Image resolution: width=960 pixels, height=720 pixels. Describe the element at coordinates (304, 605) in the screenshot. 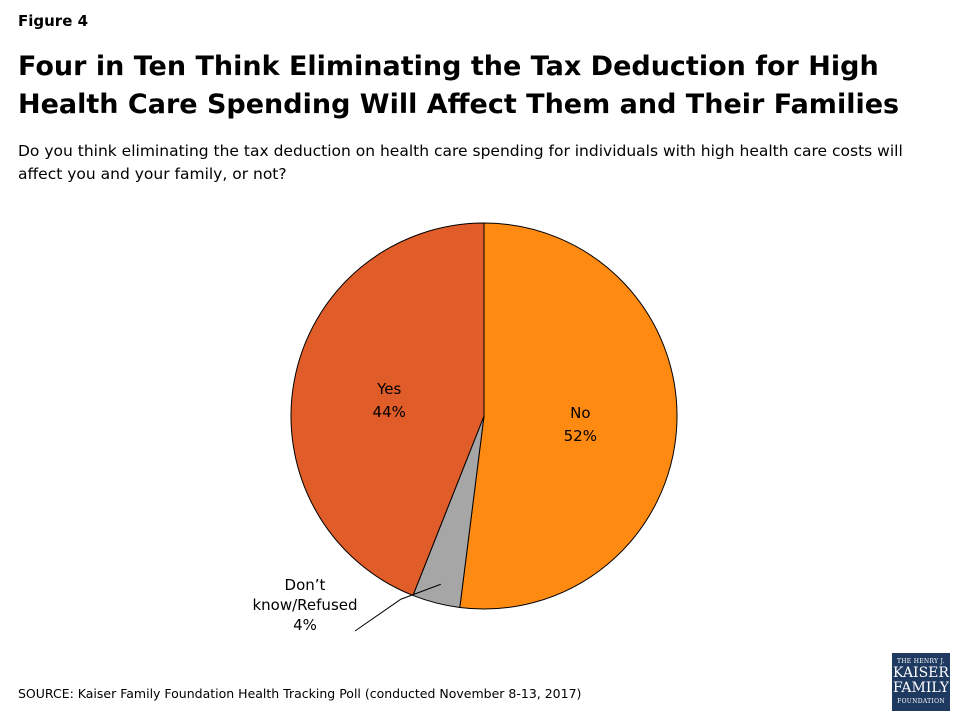

I see `pie-label-don-t-know-refused-line-2: know/Refused` at that location.